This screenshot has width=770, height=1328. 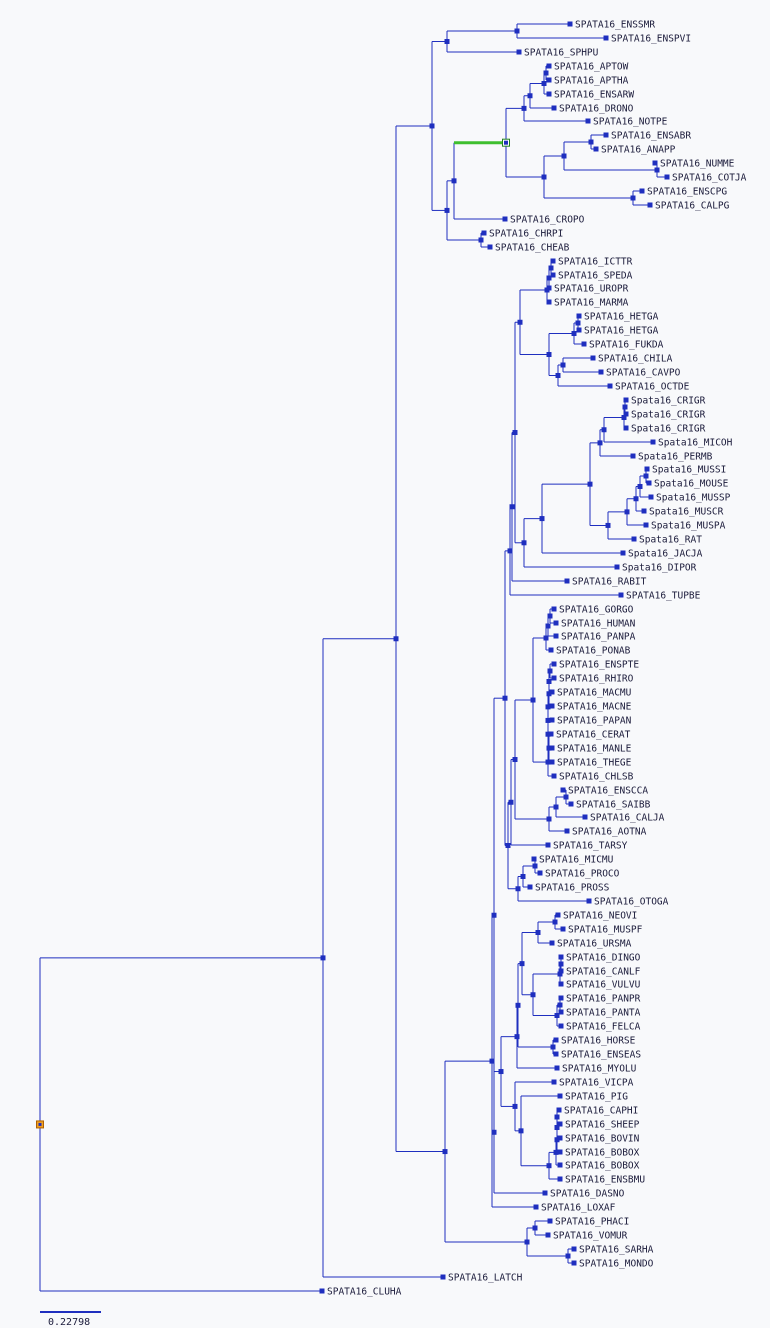 I want to click on leaf-label: Spata16_CRIGR, so click(x=668, y=401).